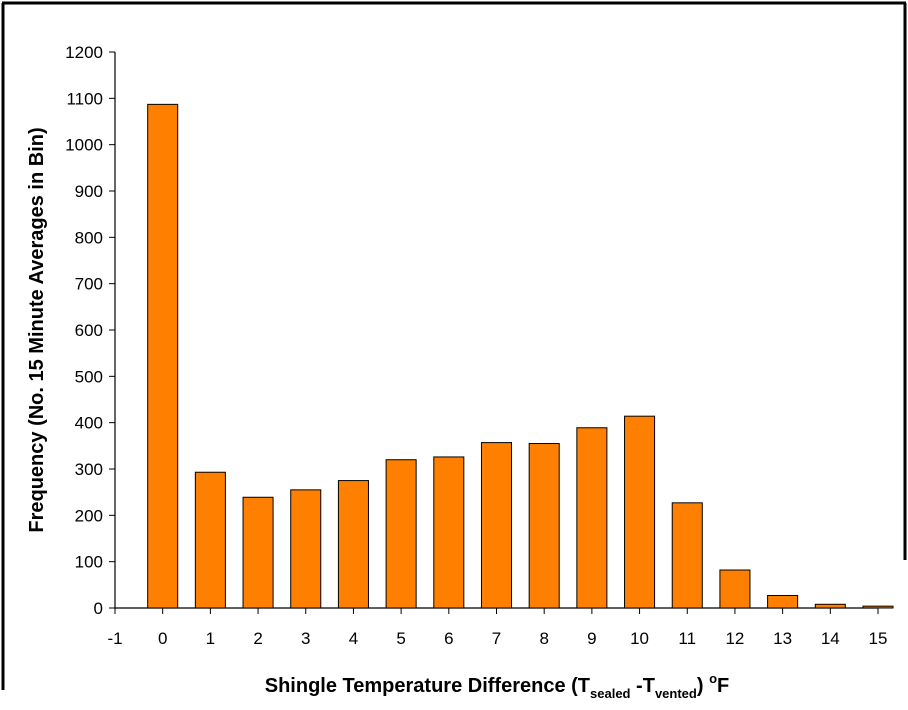 Image resolution: width=908 pixels, height=710 pixels. Describe the element at coordinates (84, 145) in the screenshot. I see `y-tick-label: 1000` at that location.